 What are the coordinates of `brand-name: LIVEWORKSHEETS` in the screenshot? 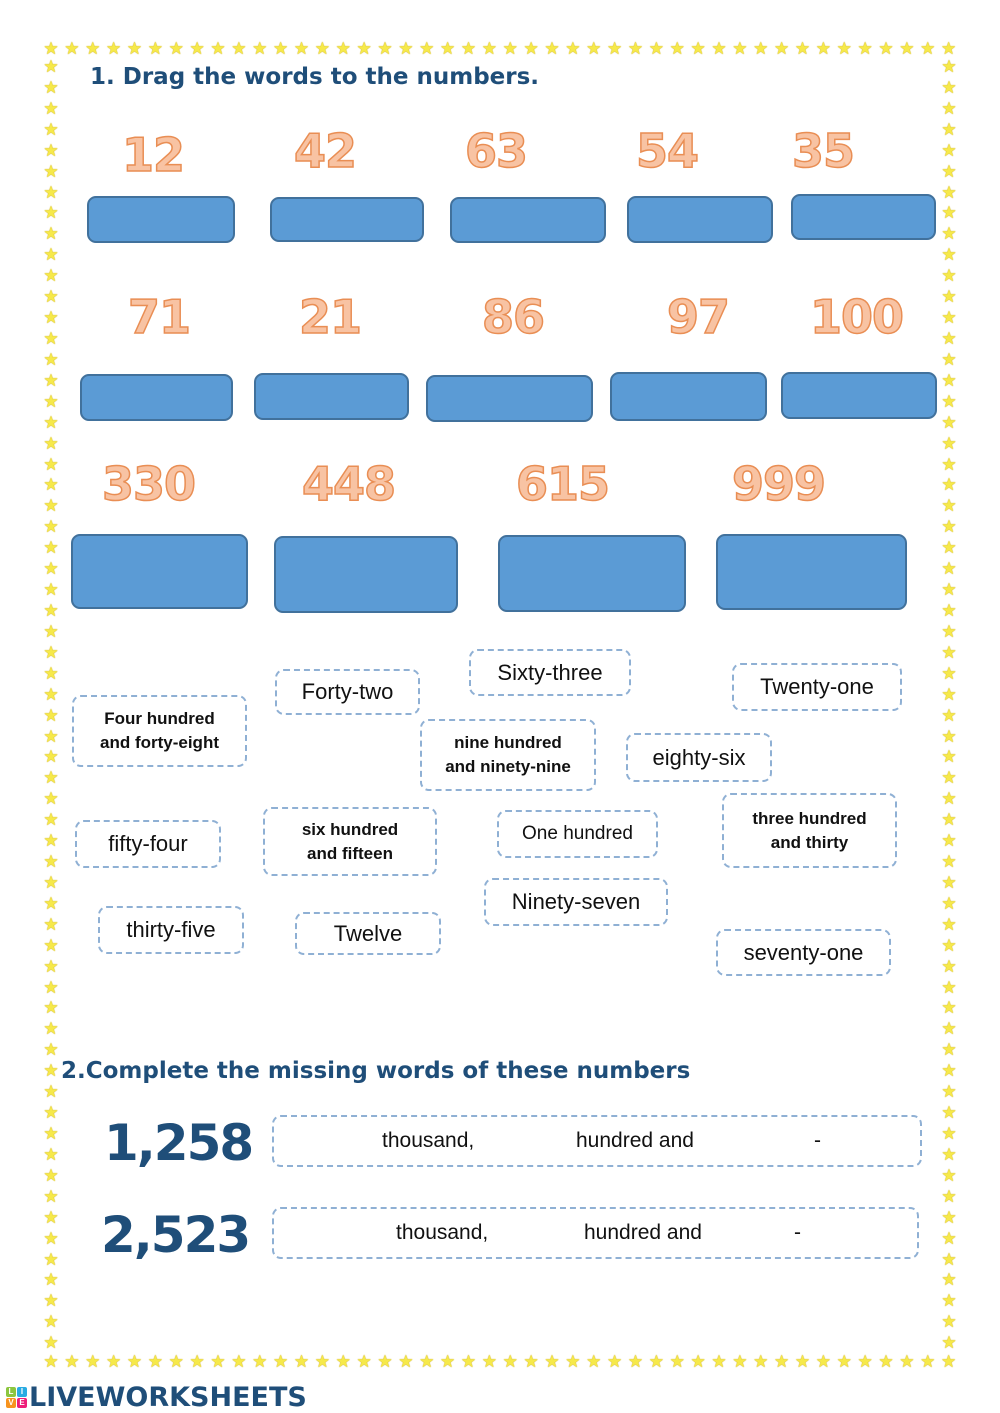 It's located at (168, 1397).